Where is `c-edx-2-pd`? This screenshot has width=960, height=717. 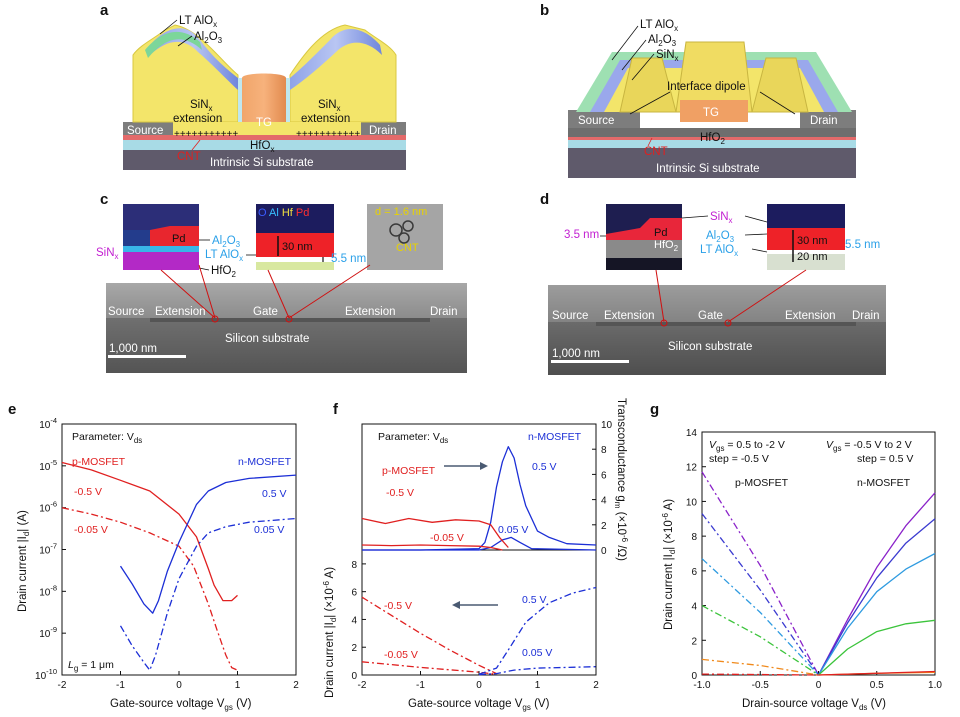 c-edx-2-pd is located at coordinates (295, 245).